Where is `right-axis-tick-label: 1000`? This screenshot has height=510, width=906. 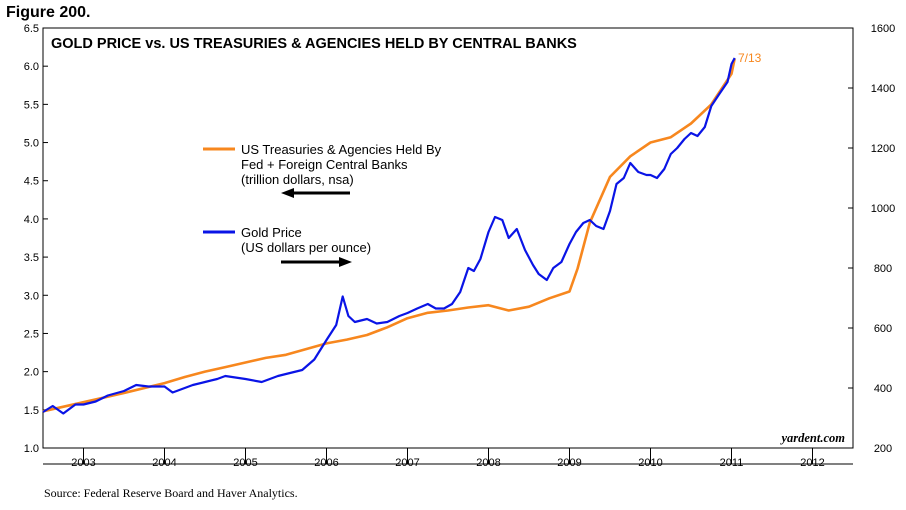
right-axis-tick-label: 1000 is located at coordinates (883, 209).